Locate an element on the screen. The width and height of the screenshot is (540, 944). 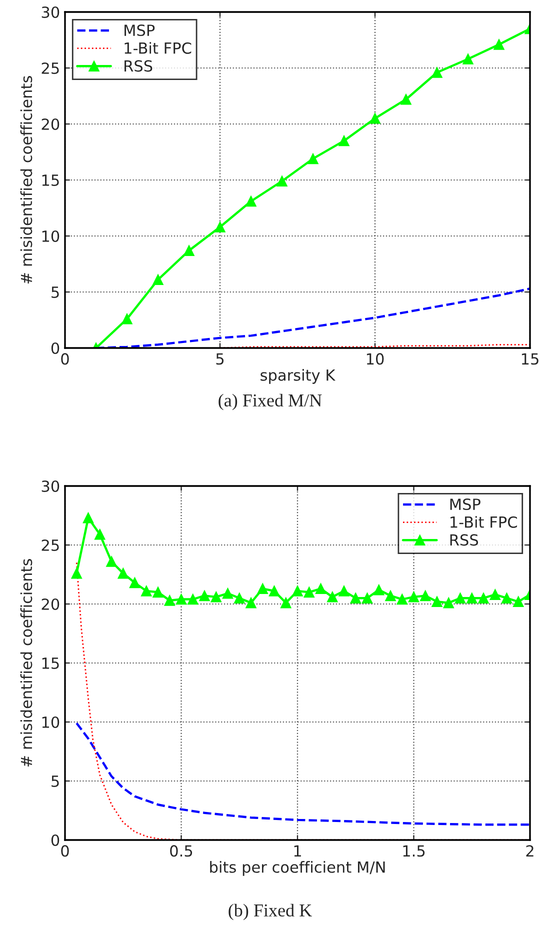
text: (b) Fixed K is located at coordinates (270, 912).